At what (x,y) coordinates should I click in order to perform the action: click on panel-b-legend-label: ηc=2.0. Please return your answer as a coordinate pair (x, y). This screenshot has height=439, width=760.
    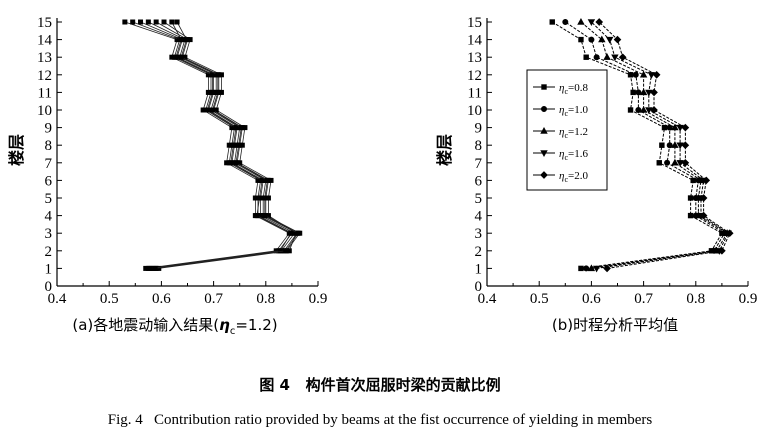
    Looking at the image, I should click on (573, 177).